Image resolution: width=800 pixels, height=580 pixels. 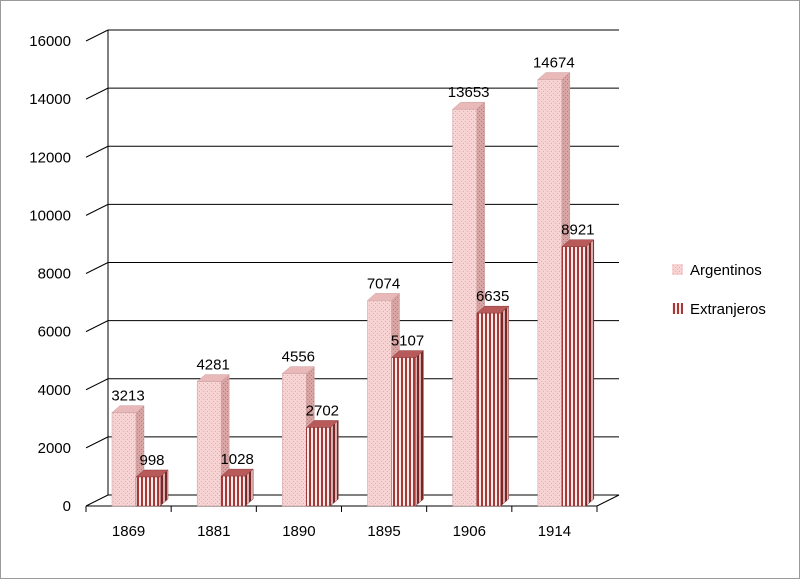 I want to click on x-tick-label: 1869, so click(x=128, y=531).